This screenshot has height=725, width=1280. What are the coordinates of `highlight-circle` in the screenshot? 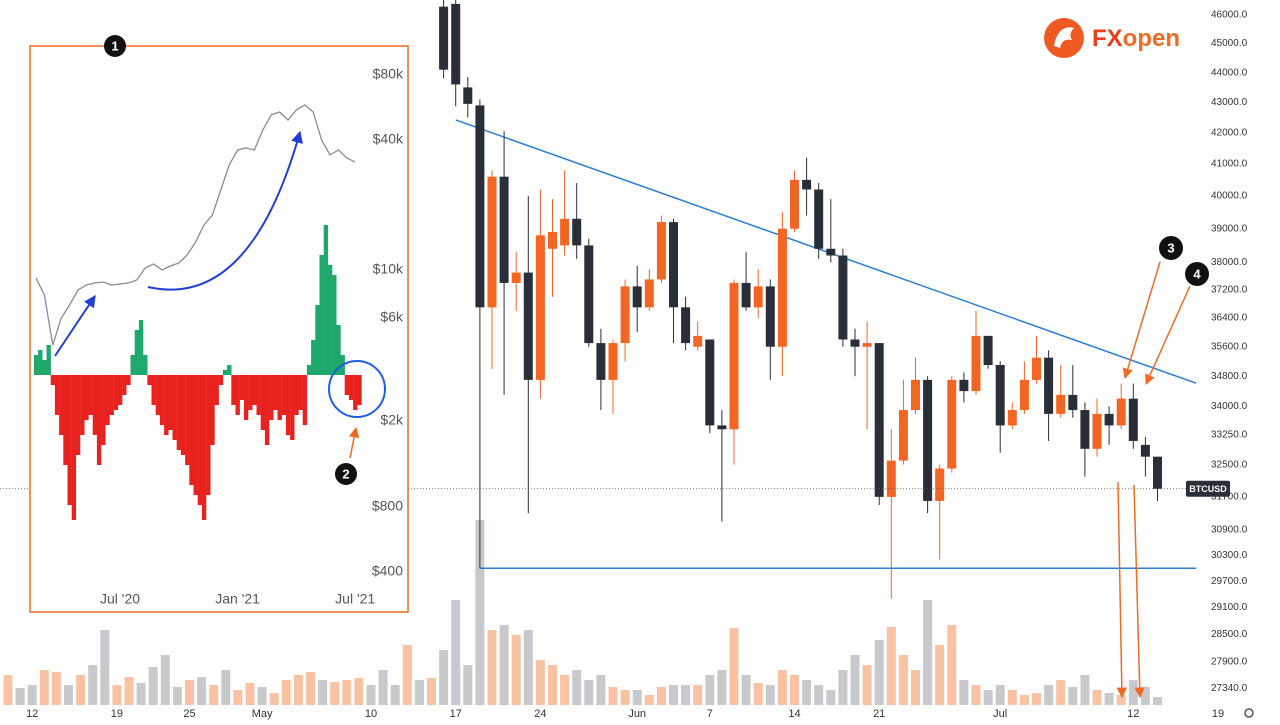 It's located at (357, 389).